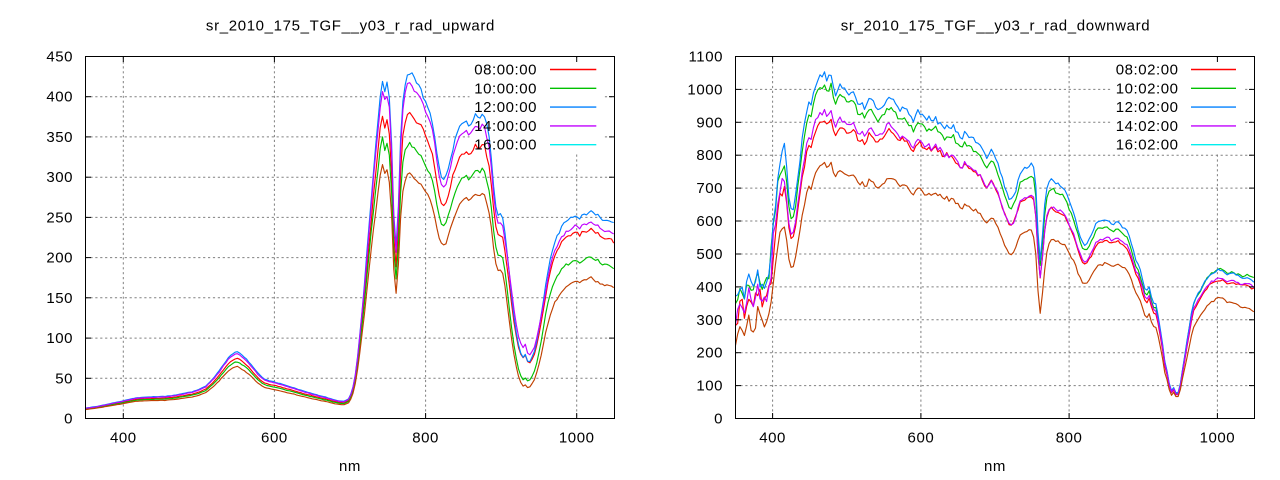 The width and height of the screenshot is (1280, 480). Describe the element at coordinates (996, 26) in the screenshot. I see `svg-text:sr_2010_175_TGF__y03_r_rad_dow: sr_2010_175_TGF__y03_r_rad_downward` at that location.